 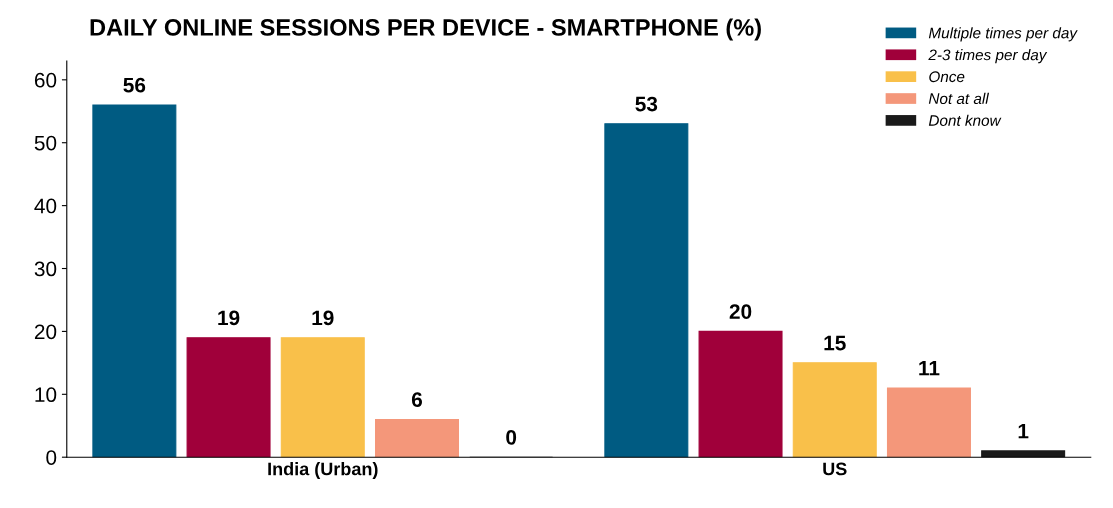 I want to click on legend-label: Dont know, so click(x=965, y=120).